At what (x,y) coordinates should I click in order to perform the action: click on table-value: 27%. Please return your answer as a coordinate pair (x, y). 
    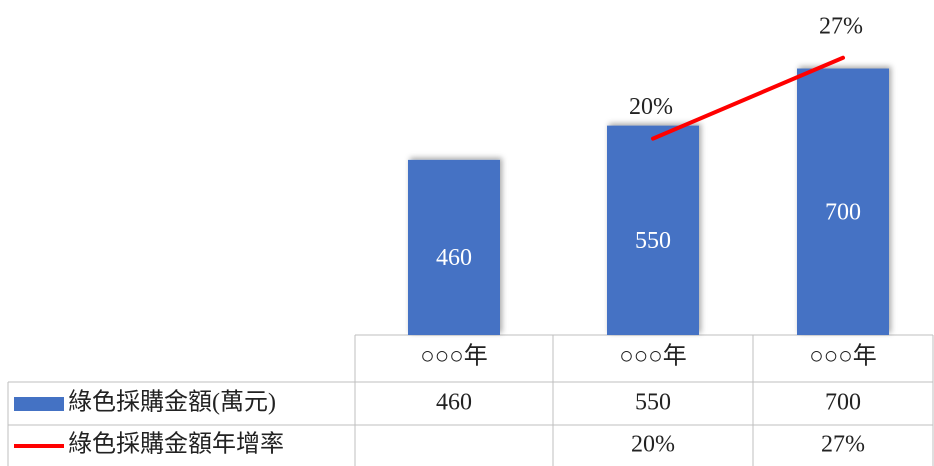
    Looking at the image, I should click on (843, 445).